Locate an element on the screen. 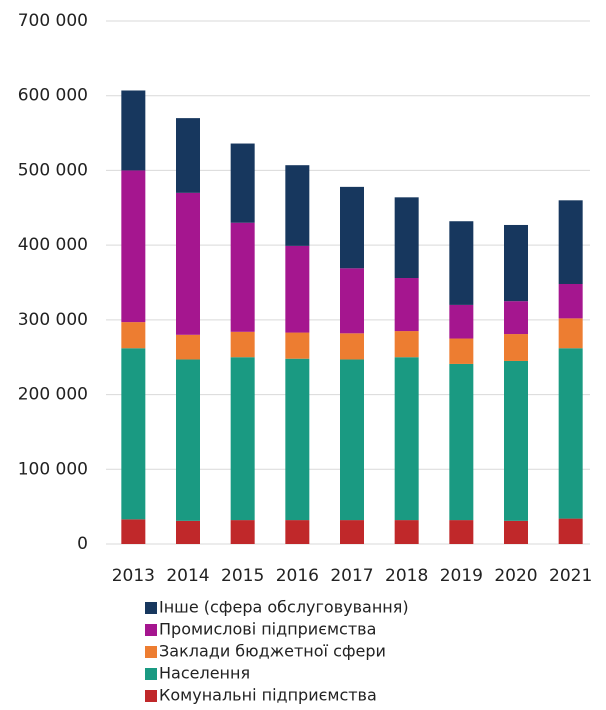 The width and height of the screenshot is (606, 710). x-tick-label: 2013 is located at coordinates (133, 576).